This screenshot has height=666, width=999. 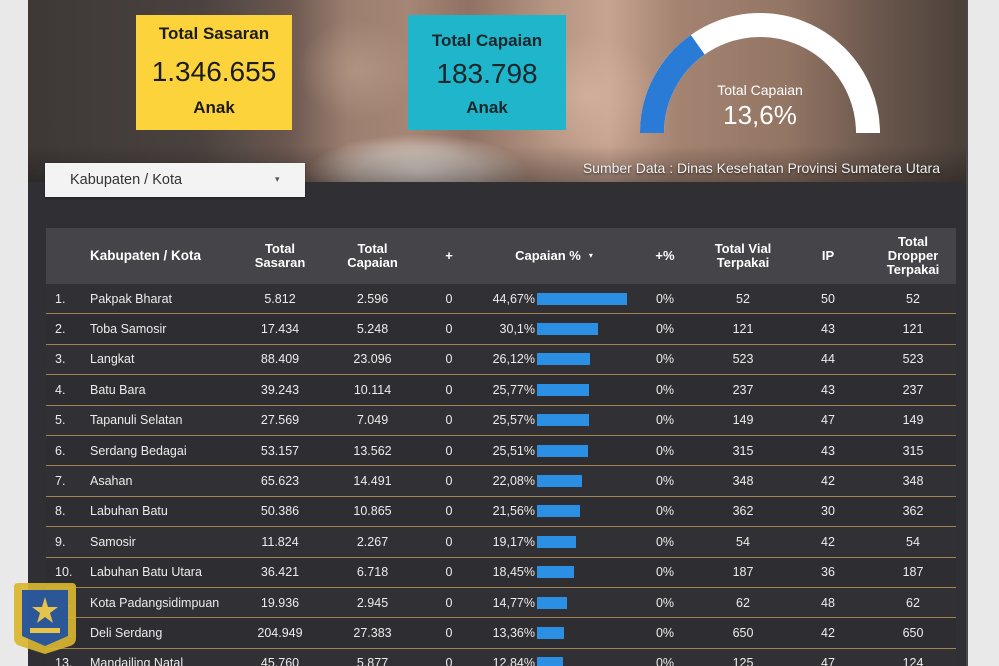 What do you see at coordinates (743, 298) in the screenshot?
I see `row-total-vial-terpakai: 52` at bounding box center [743, 298].